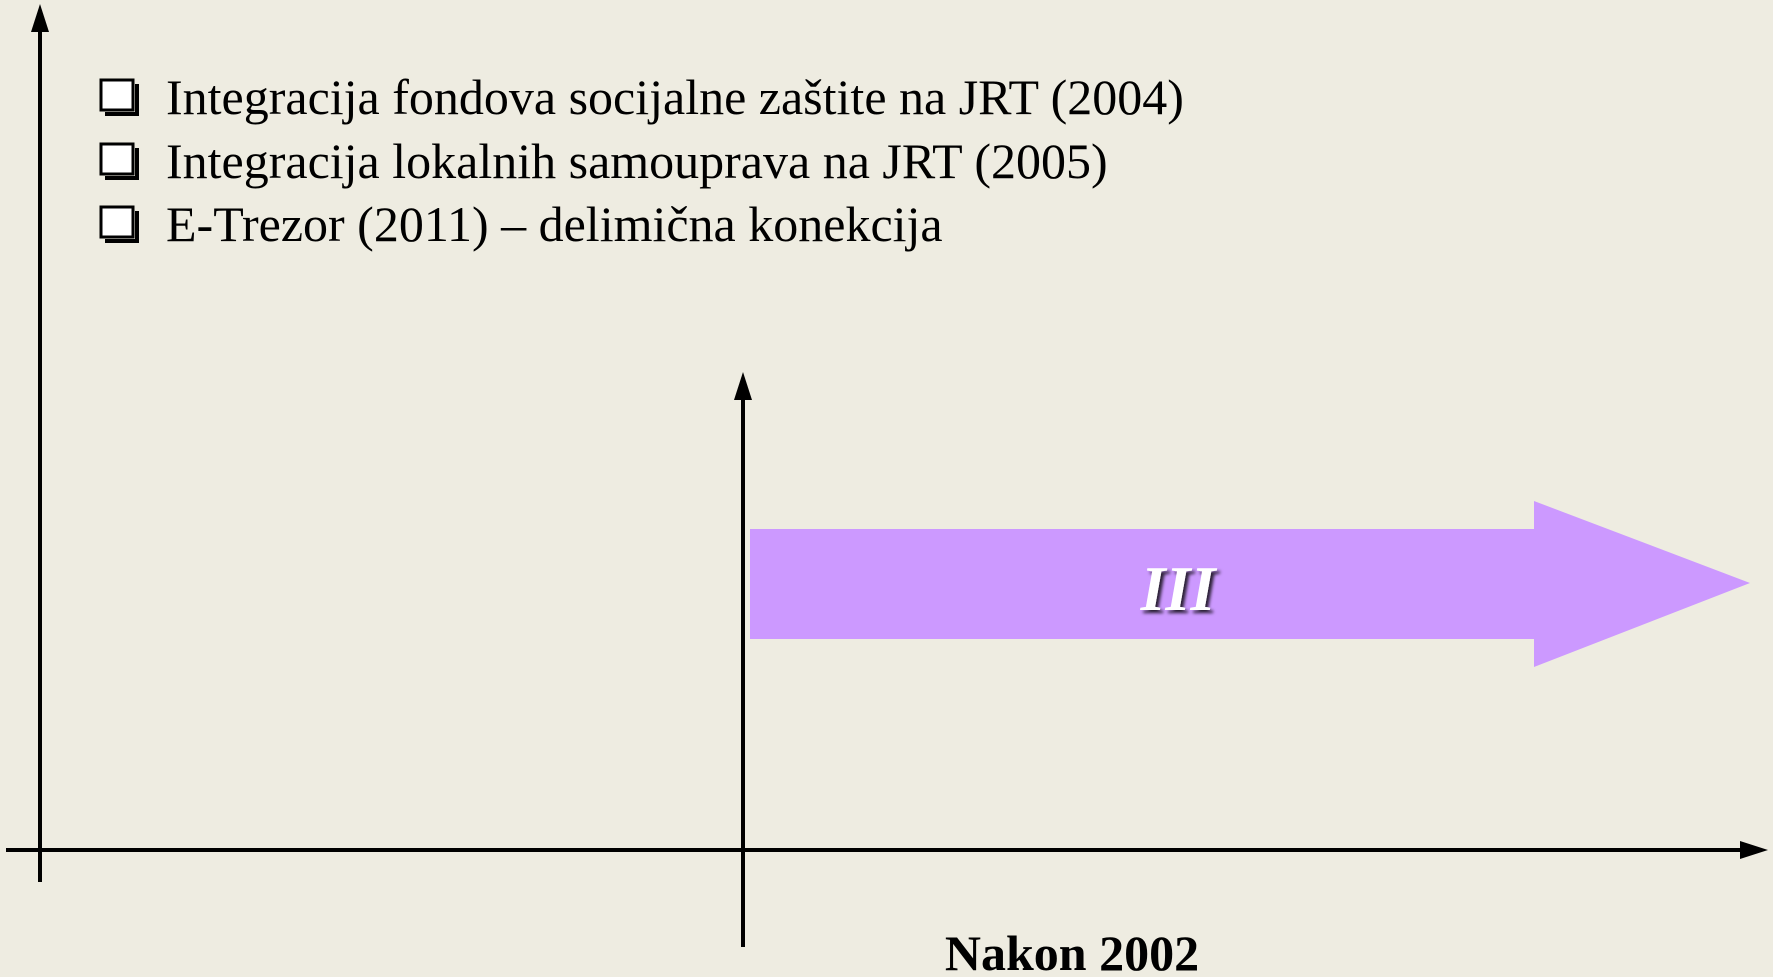  I want to click on bullet-text: E-Trezor (2011) – delimična konekcija, so click(554, 224).